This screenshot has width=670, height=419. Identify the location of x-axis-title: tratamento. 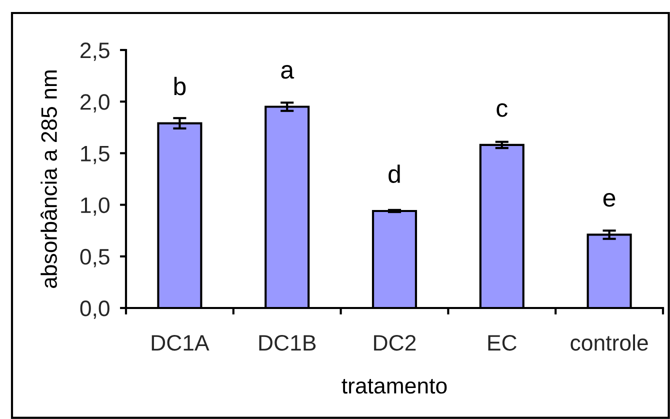
(394, 386).